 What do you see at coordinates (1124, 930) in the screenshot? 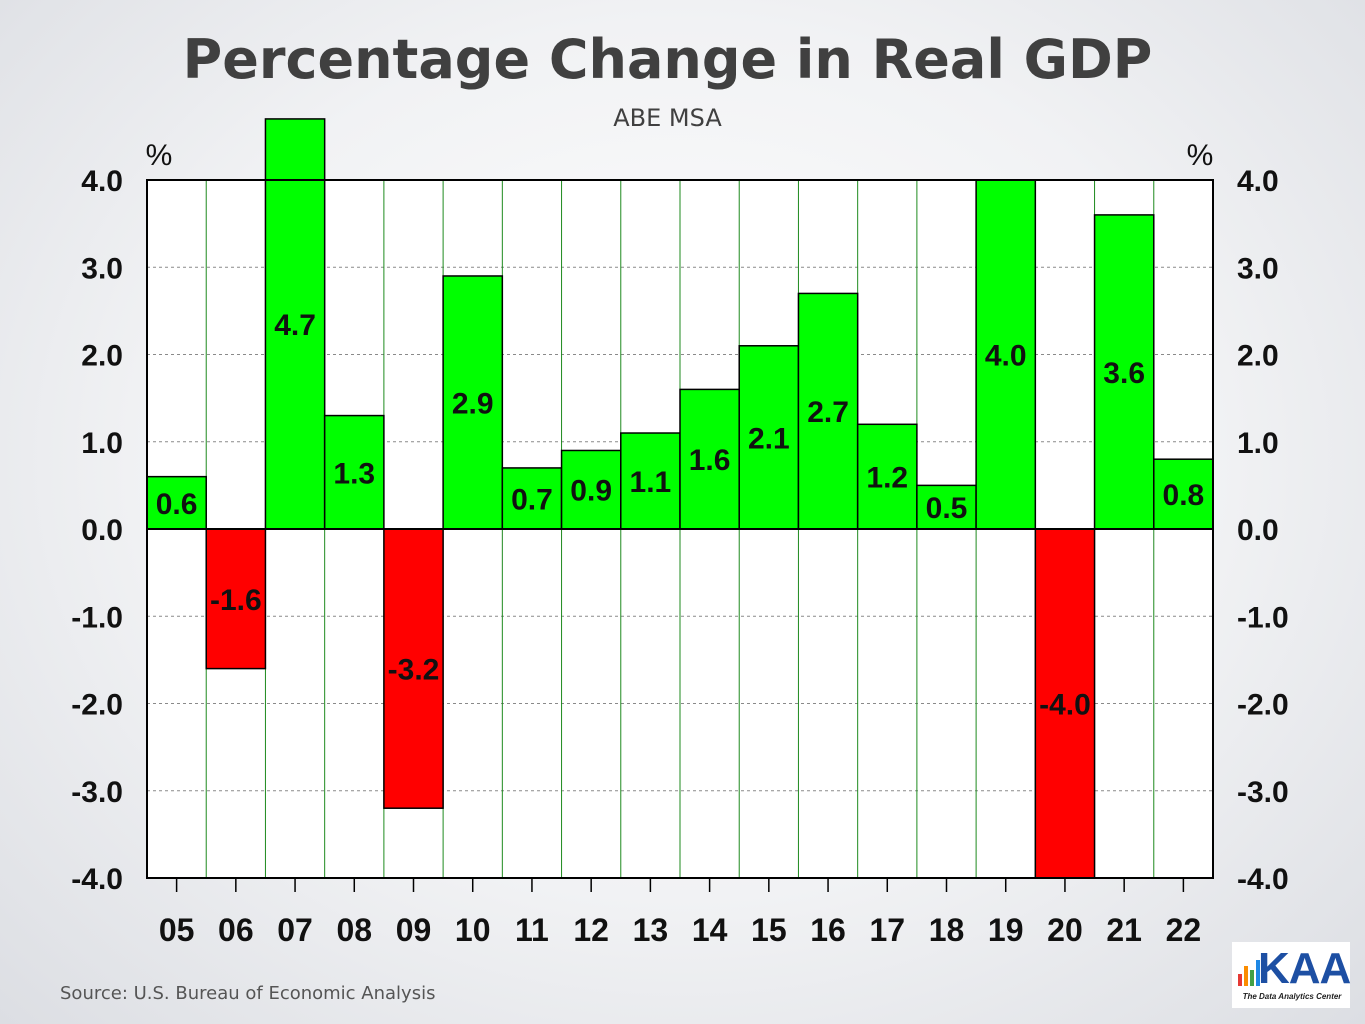
I see `x-tick-label: 21` at bounding box center [1124, 930].